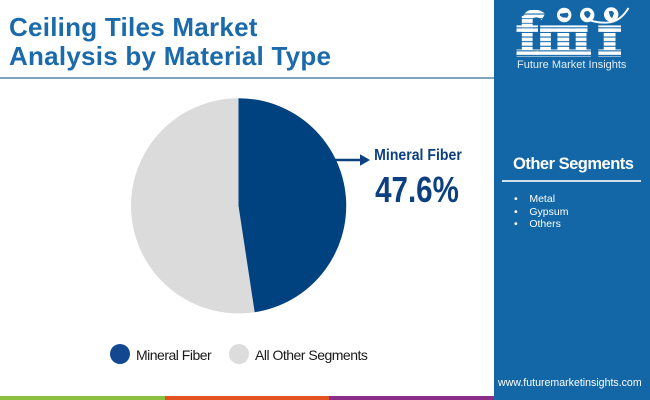 The image size is (650, 400). Describe the element at coordinates (572, 65) in the screenshot. I see `svg-text: Future Market Insights` at that location.